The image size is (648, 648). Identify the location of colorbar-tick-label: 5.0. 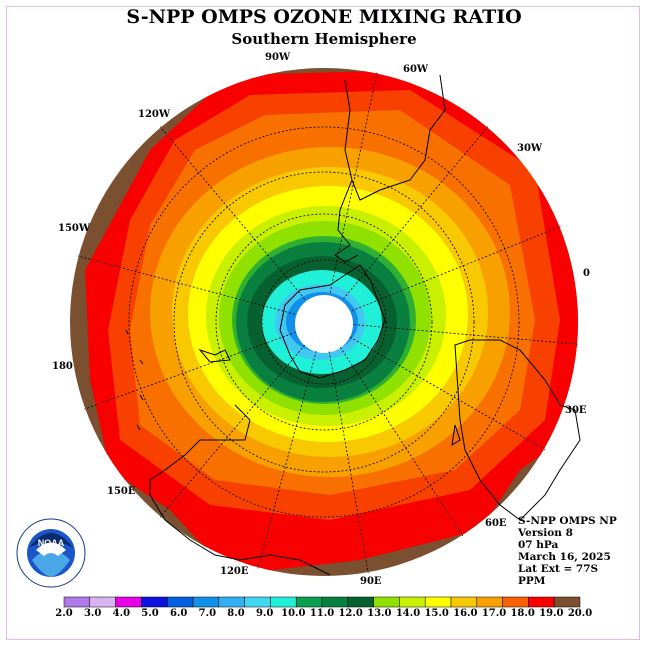
(150, 613).